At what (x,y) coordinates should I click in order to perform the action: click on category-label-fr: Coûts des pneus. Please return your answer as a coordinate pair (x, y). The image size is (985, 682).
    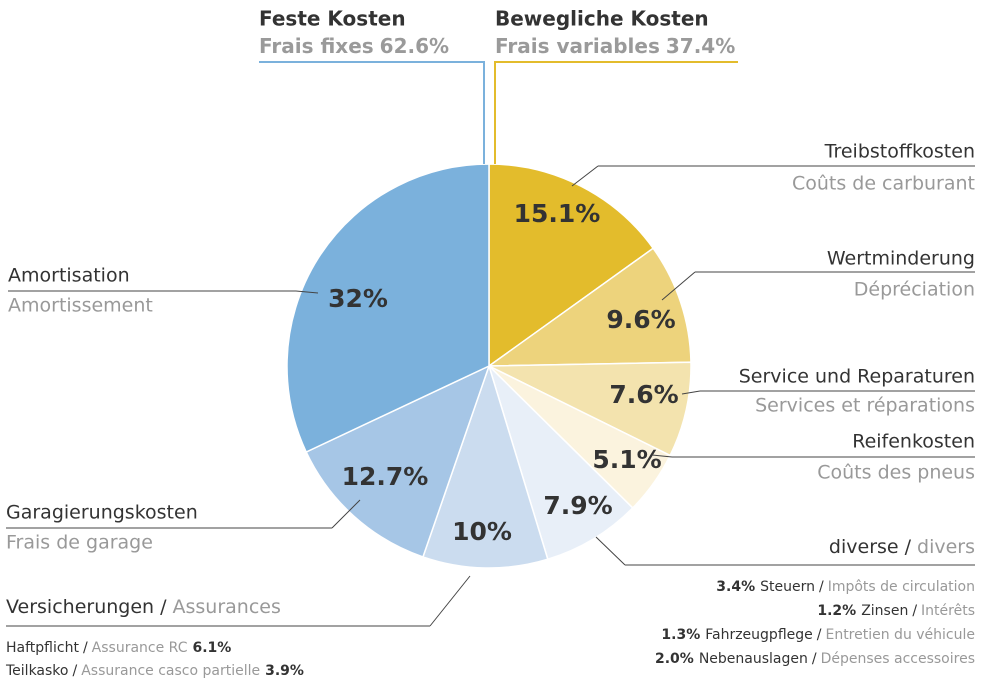
    Looking at the image, I should click on (896, 473).